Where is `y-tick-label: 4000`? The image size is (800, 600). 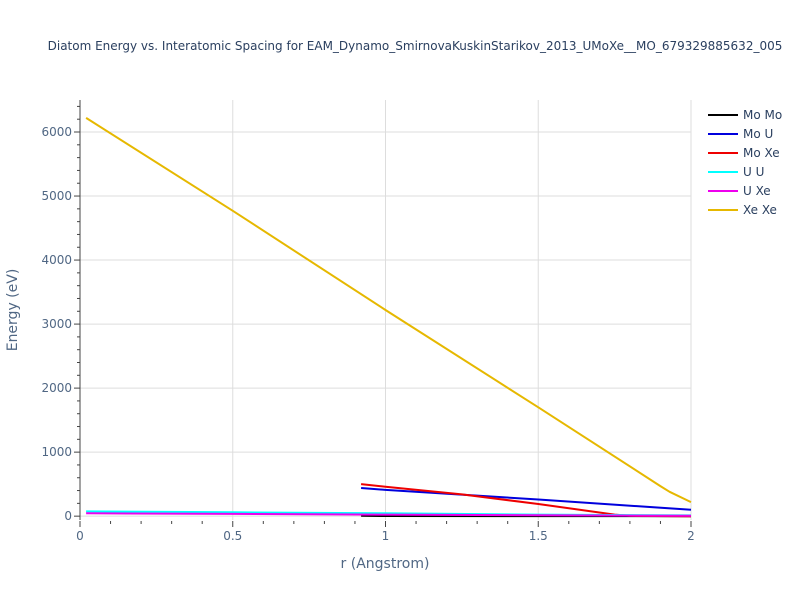 y-tick-label: 4000 is located at coordinates (56, 260).